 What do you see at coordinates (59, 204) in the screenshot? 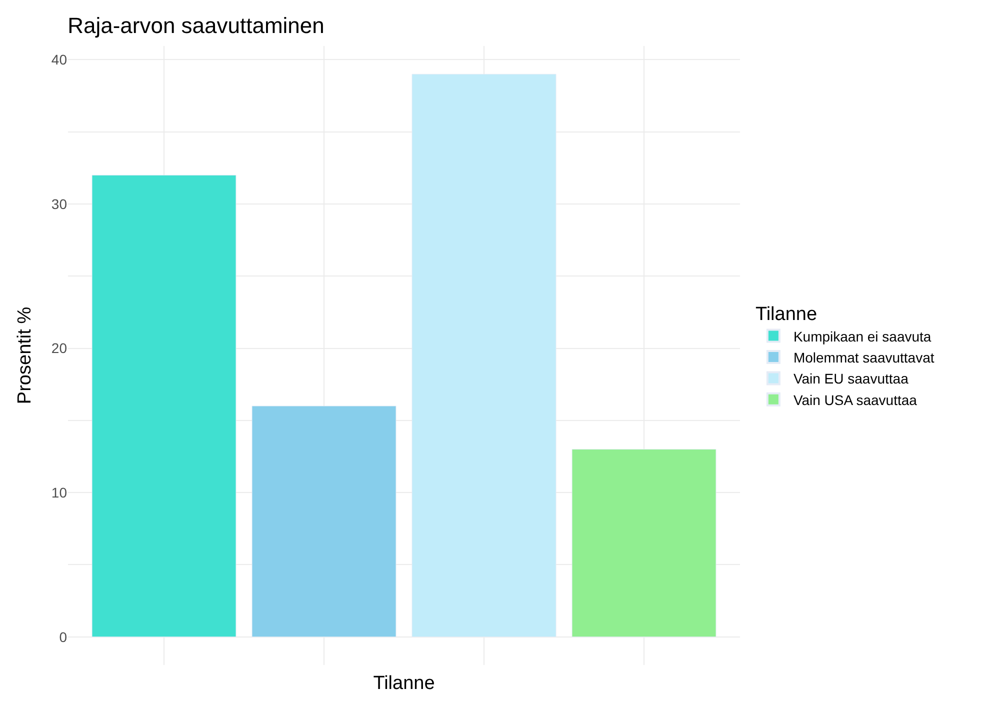
I see `y-tick-label: 30` at bounding box center [59, 204].